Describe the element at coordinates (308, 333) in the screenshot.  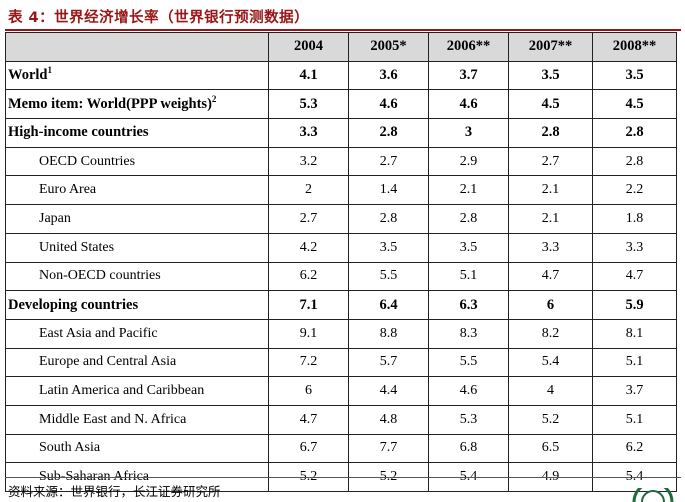
I see `growth-value-cell: 9.1` at that location.